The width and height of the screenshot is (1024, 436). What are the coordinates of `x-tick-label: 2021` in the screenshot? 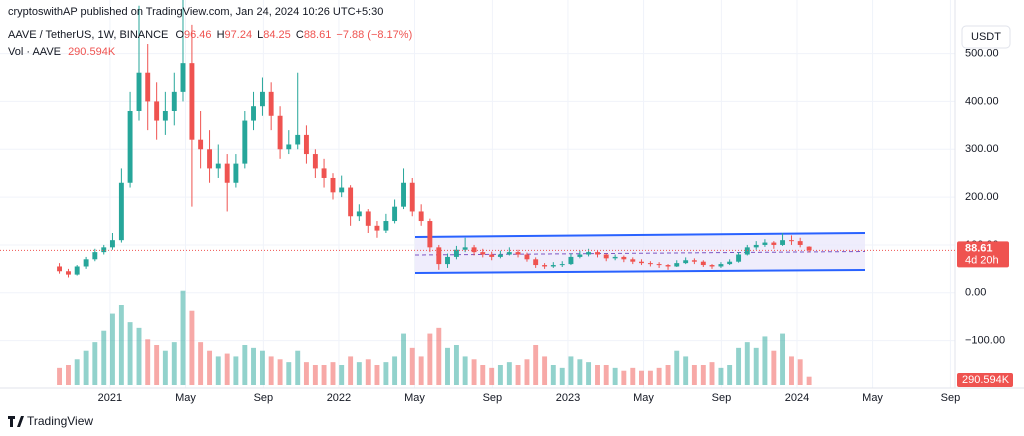 It's located at (110, 398).